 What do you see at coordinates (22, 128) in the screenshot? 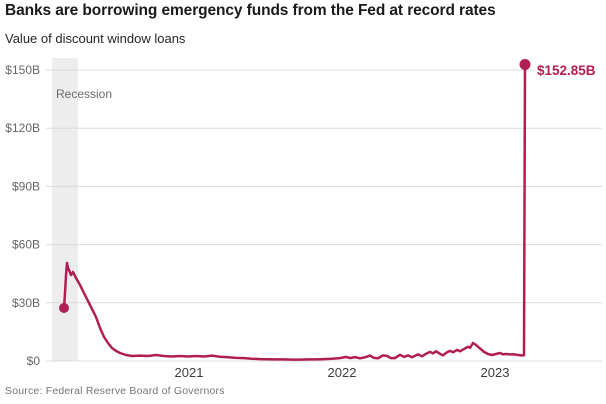
I see `y-tick-120b: $120B` at bounding box center [22, 128].